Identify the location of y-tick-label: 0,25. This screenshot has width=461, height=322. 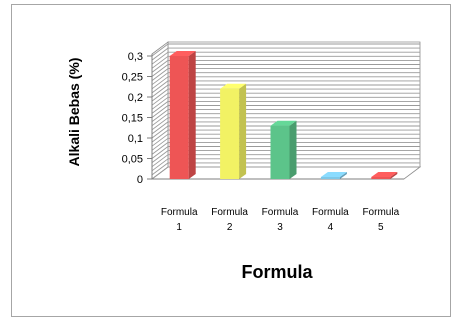
(132, 78).